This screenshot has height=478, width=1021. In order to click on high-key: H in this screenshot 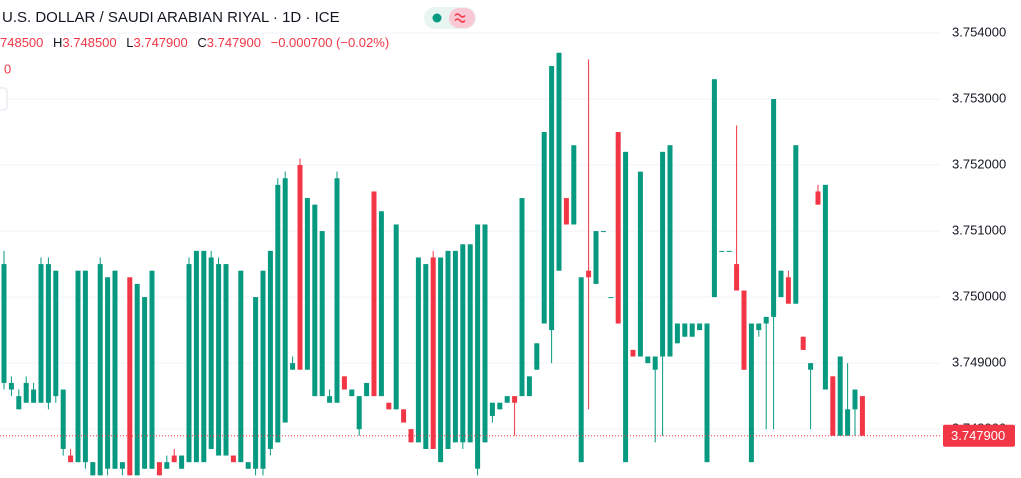, I will do `click(57, 42)`.